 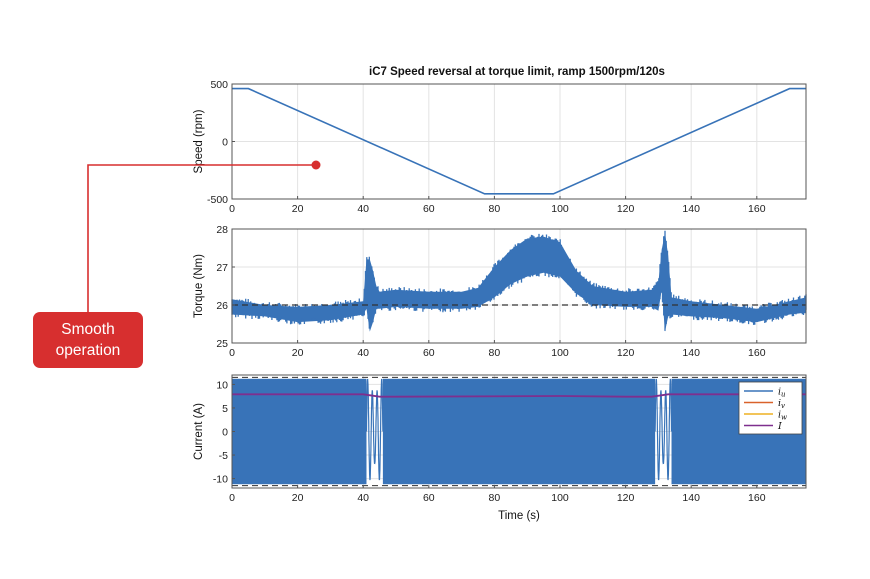 I want to click on y-tick-label: 500, so click(x=219, y=85).